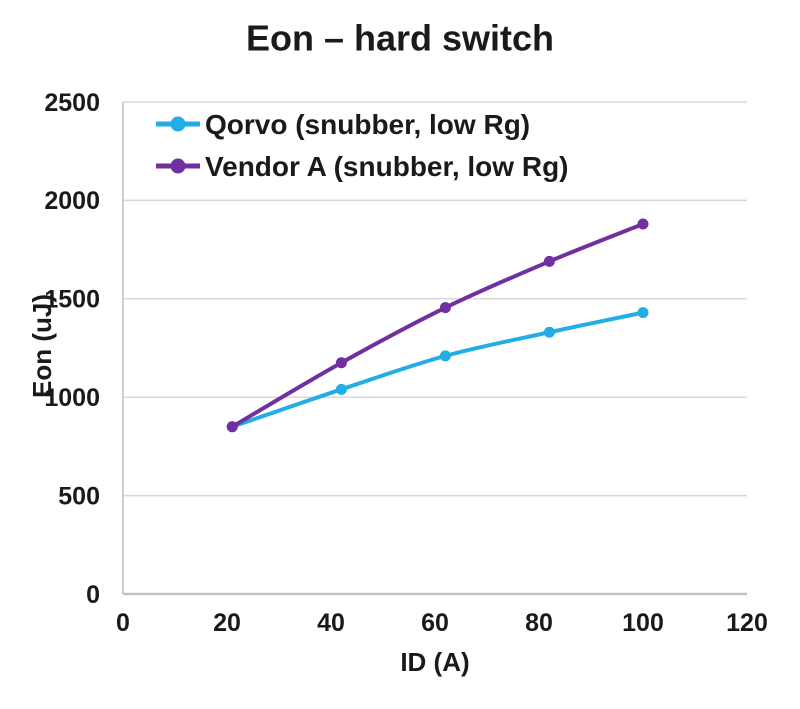 This screenshot has width=800, height=709. Describe the element at coordinates (123, 623) in the screenshot. I see `x-tick-label: 0` at that location.